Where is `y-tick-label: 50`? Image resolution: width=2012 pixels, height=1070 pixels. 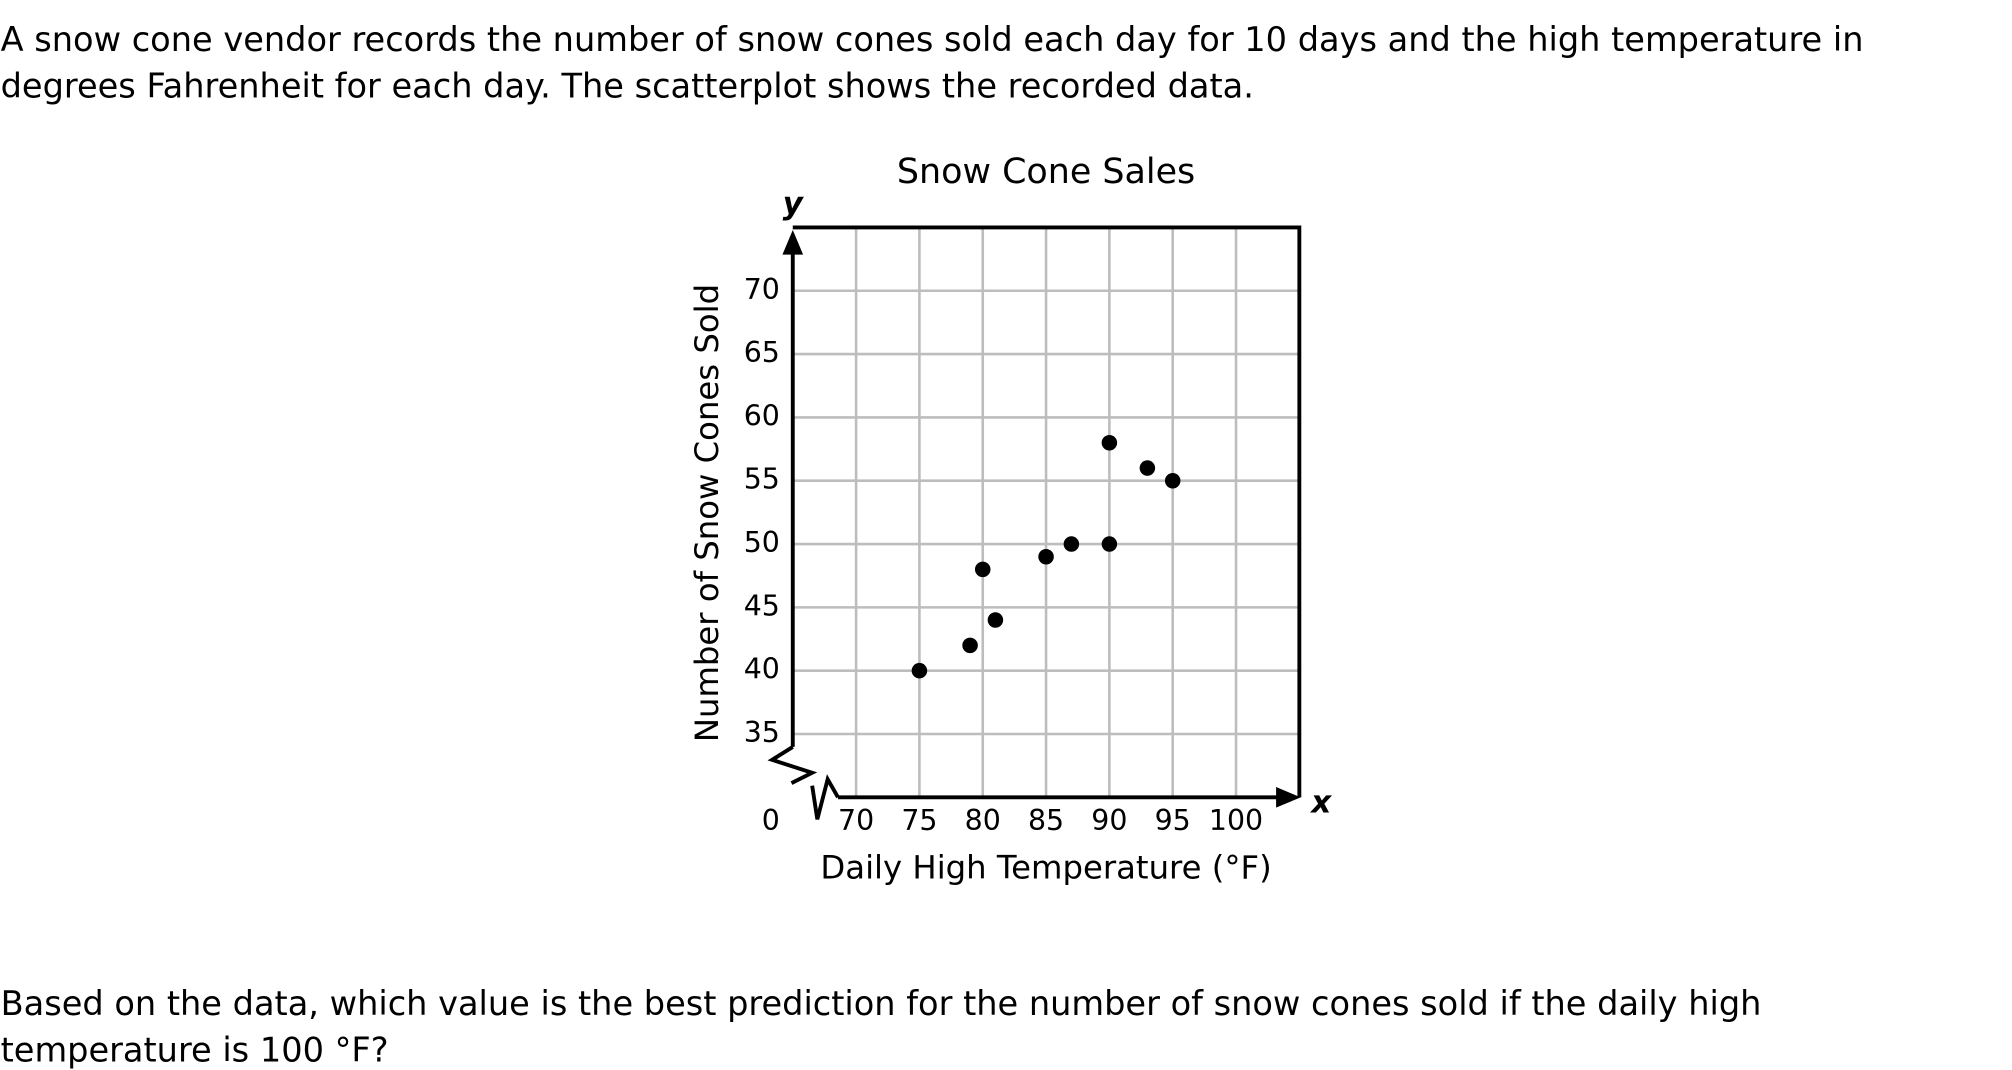
y-tick-label: 50 is located at coordinates (762, 542).